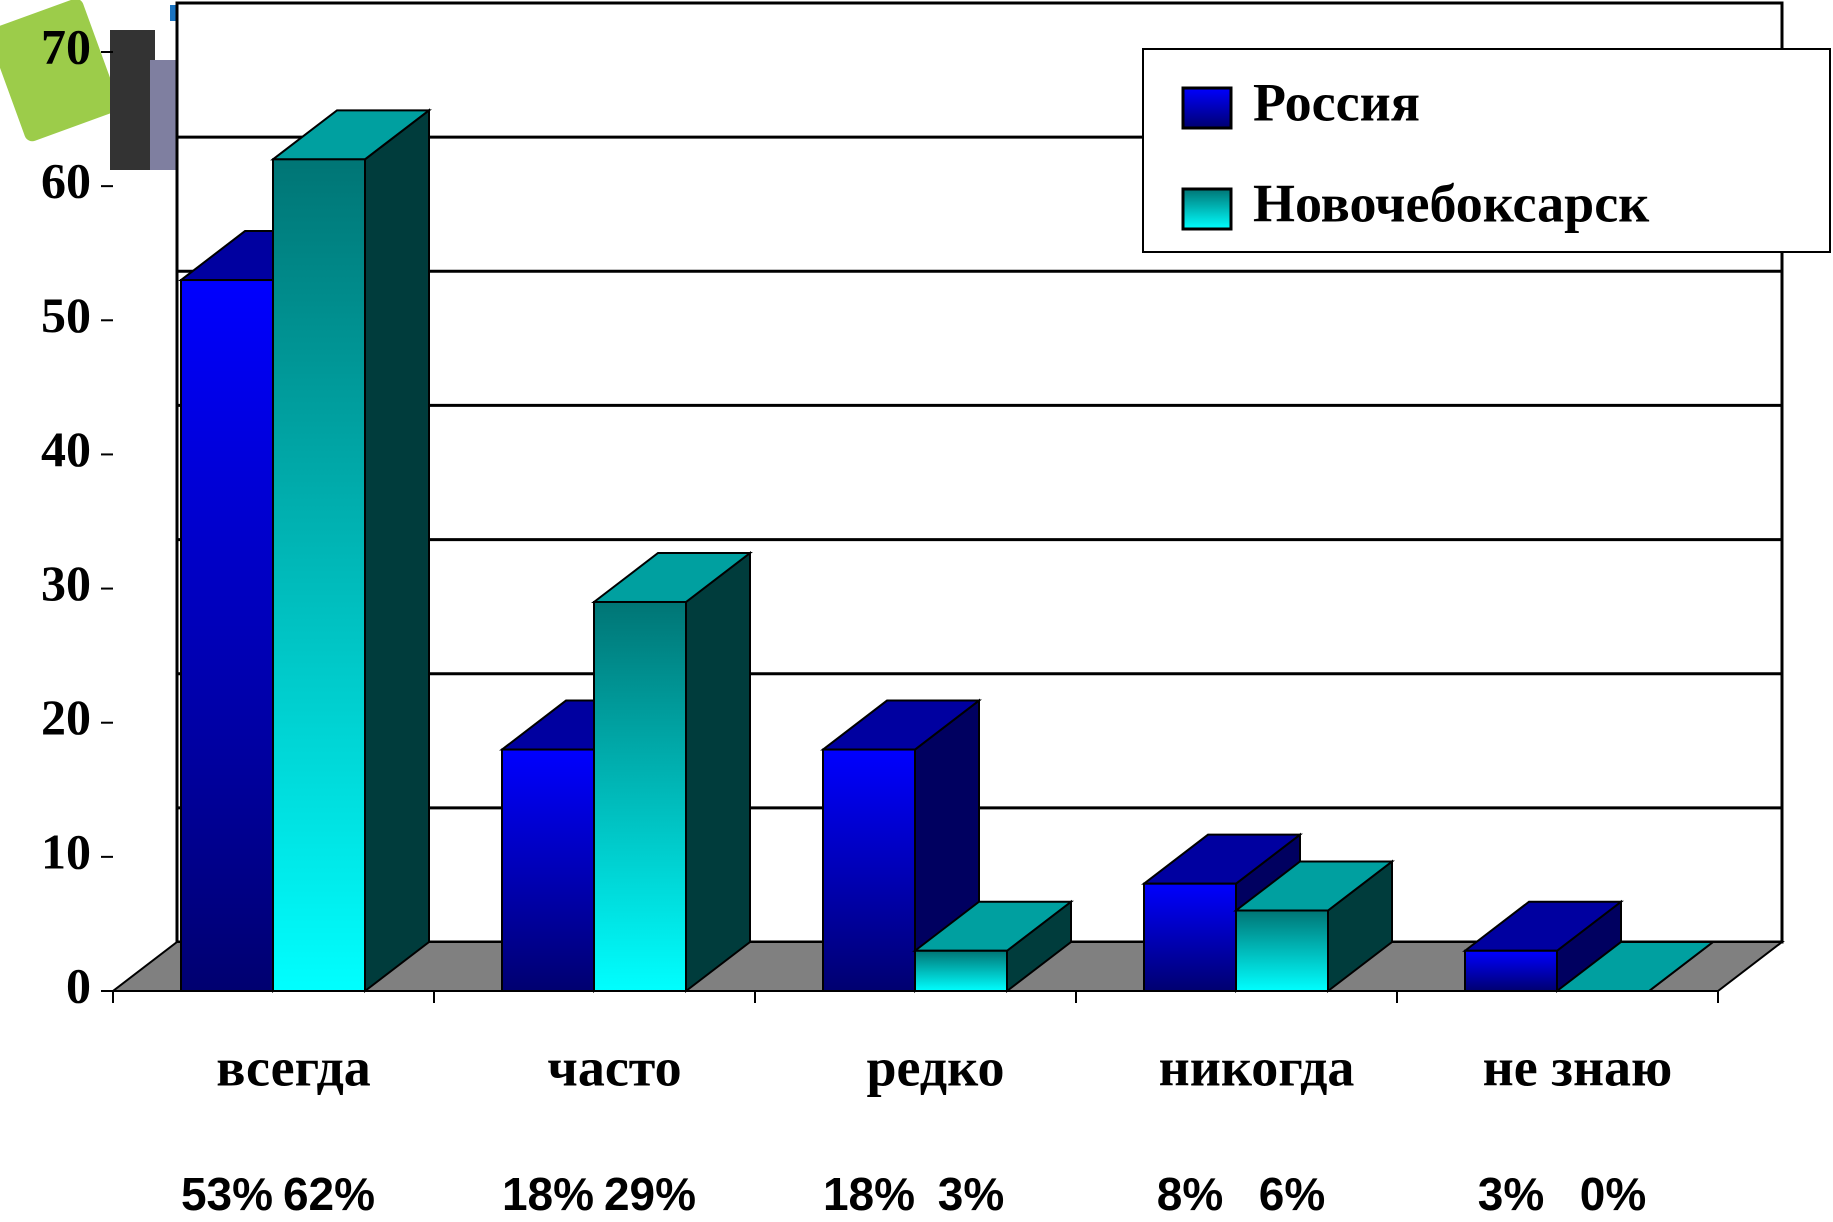 This screenshot has height=1222, width=1833. I want to click on value-label: 62%, so click(329, 1194).